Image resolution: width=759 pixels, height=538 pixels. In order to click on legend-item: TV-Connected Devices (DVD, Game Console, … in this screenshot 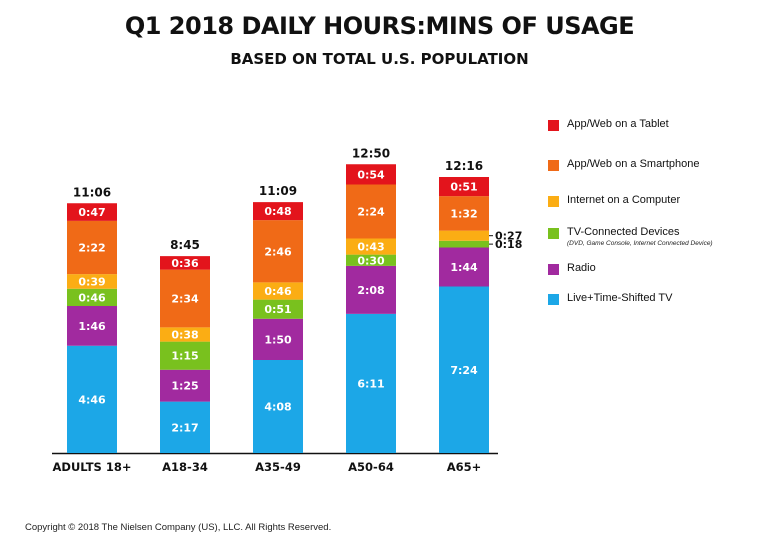, I will do `click(650, 244)`.